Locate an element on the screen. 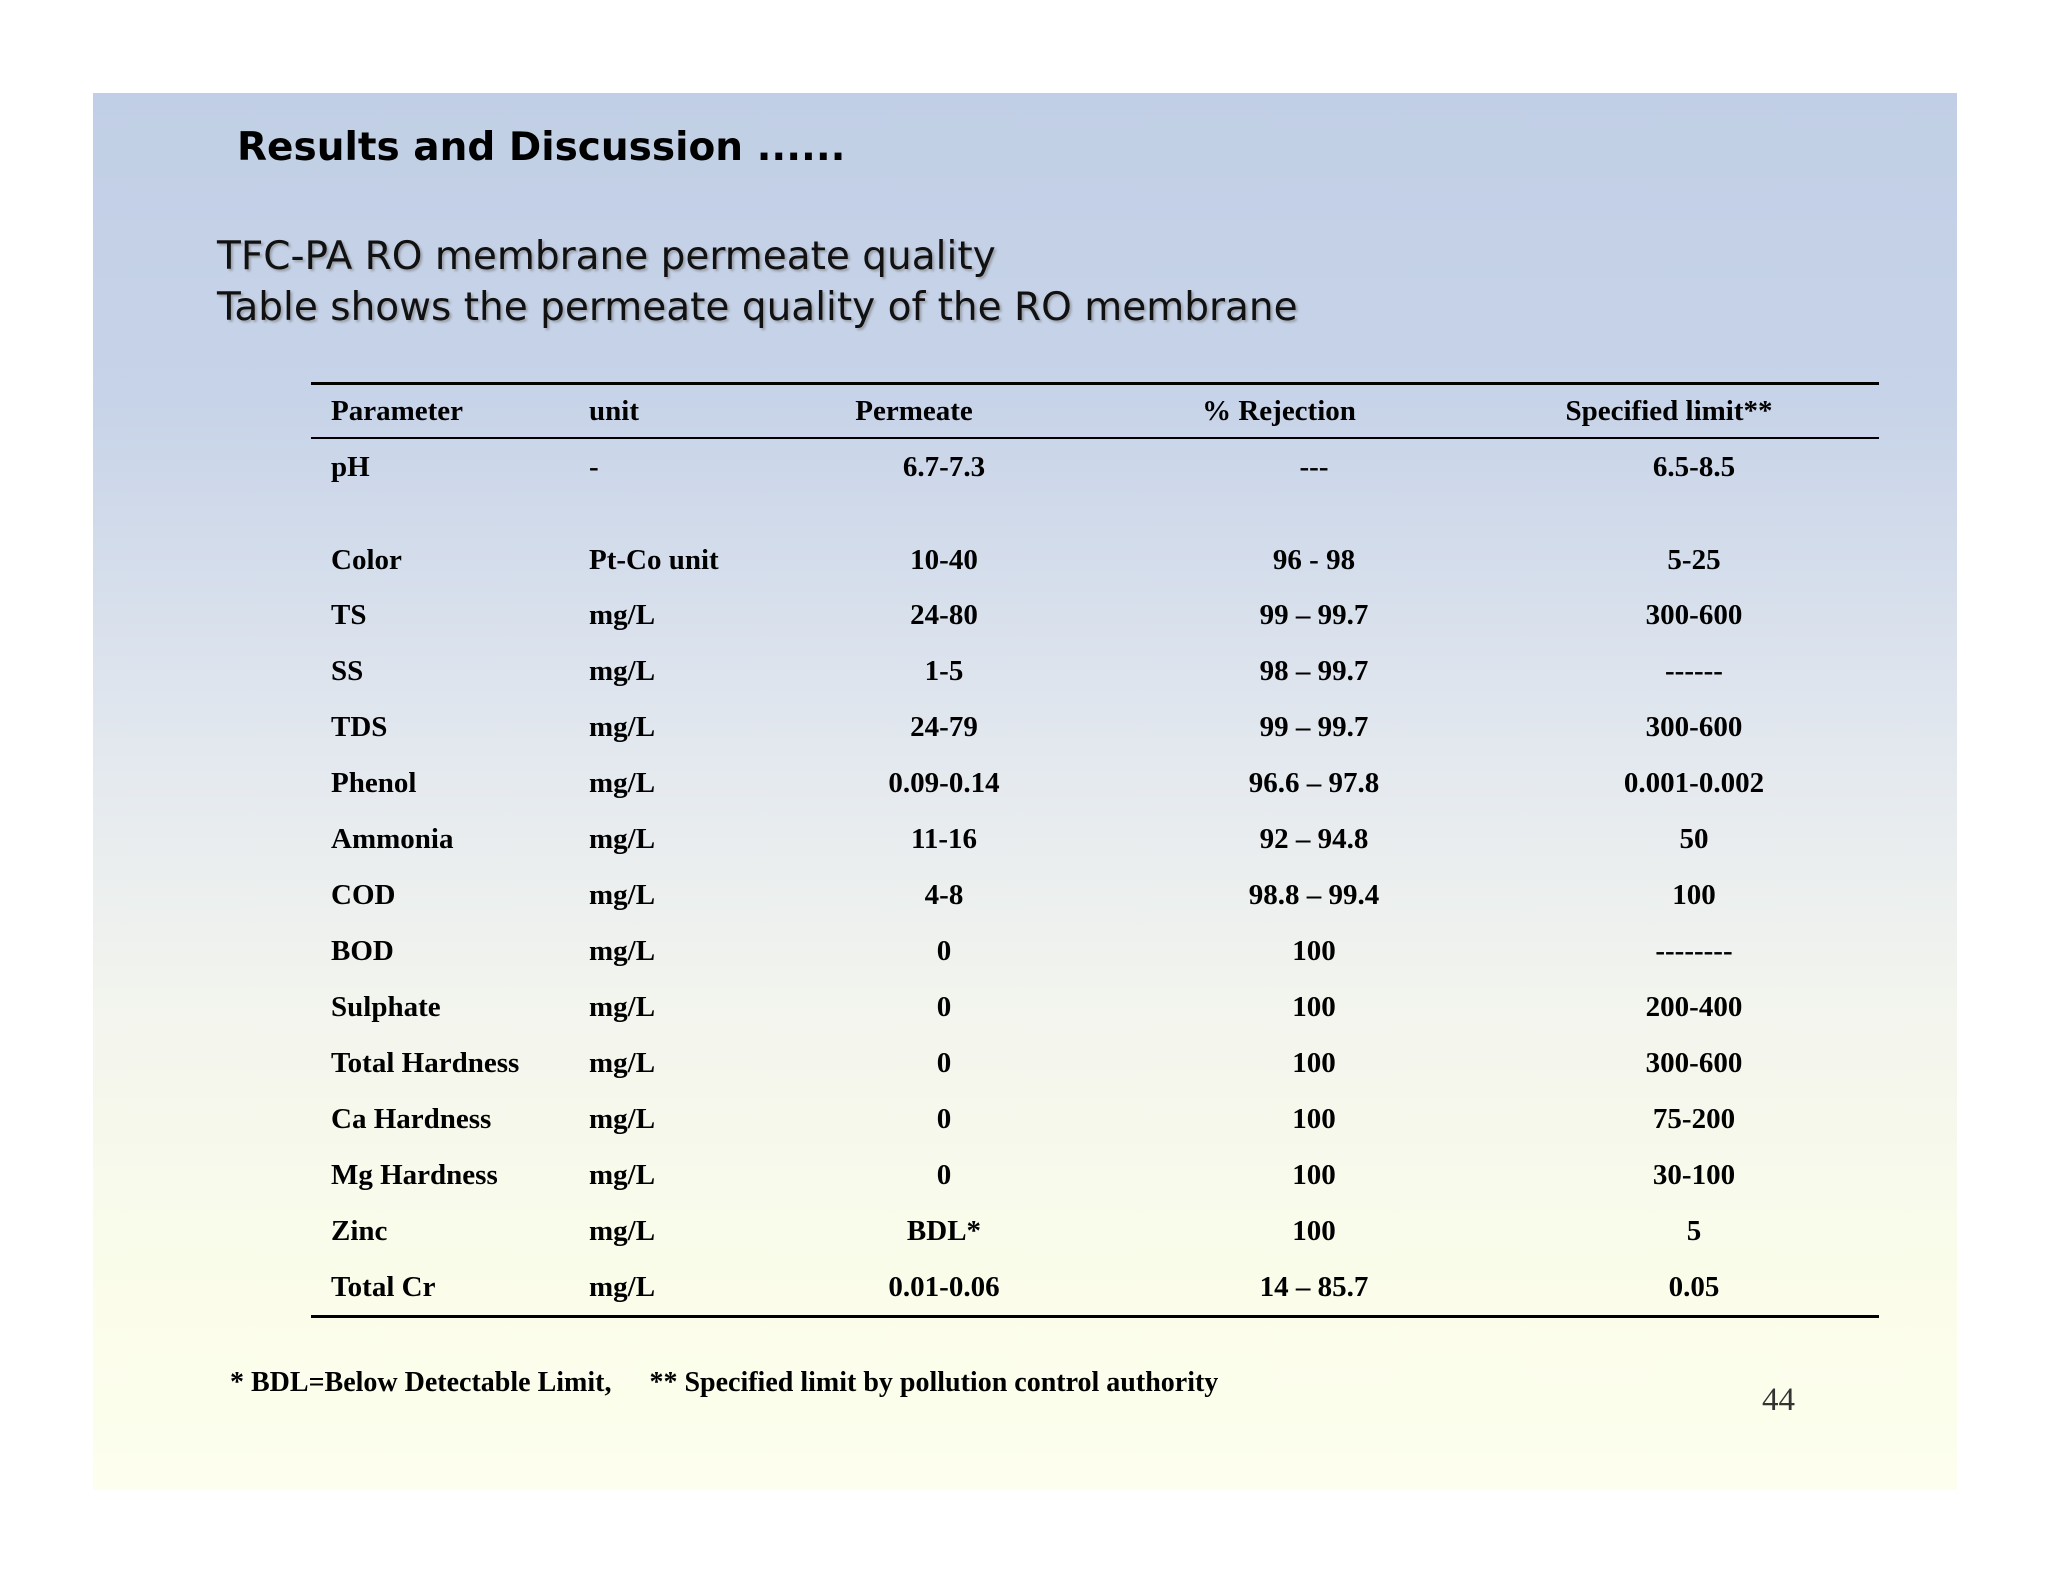  cell-parameter: Mg Hardness is located at coordinates (414, 1174).